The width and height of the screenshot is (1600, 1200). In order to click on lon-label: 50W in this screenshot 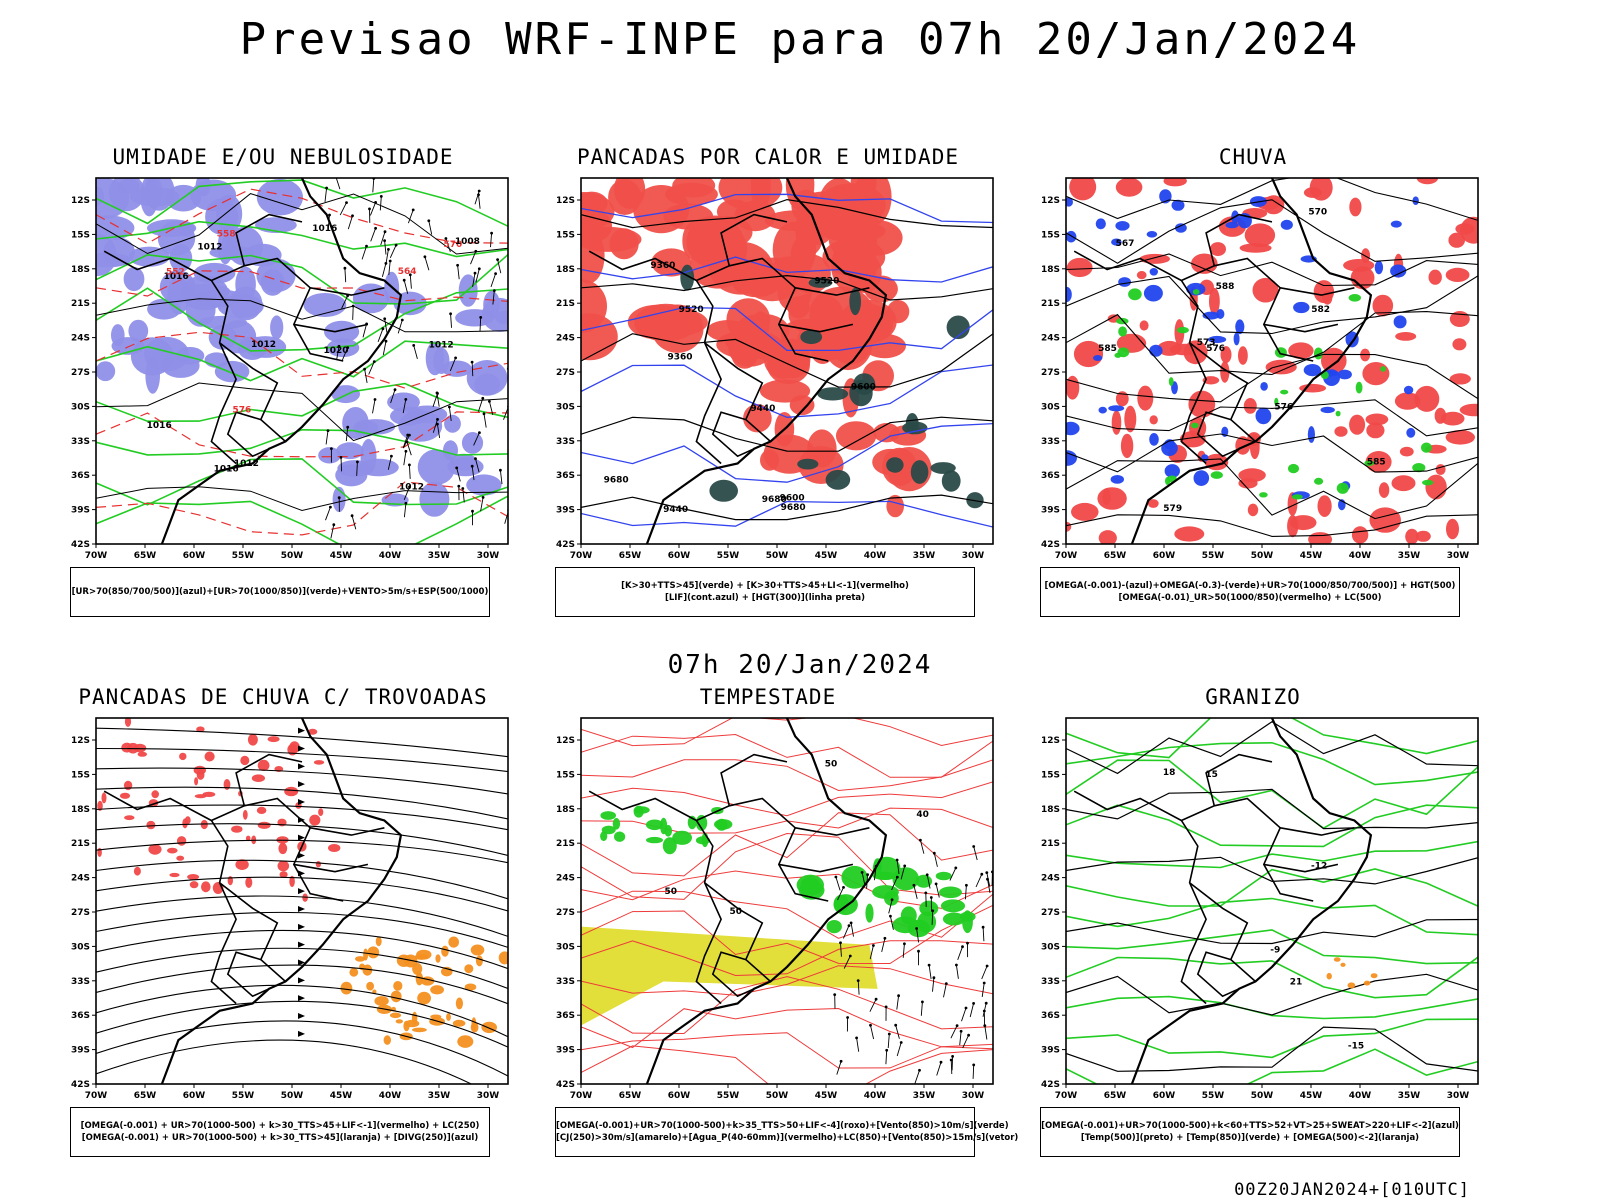, I will do `click(292, 1096)`.